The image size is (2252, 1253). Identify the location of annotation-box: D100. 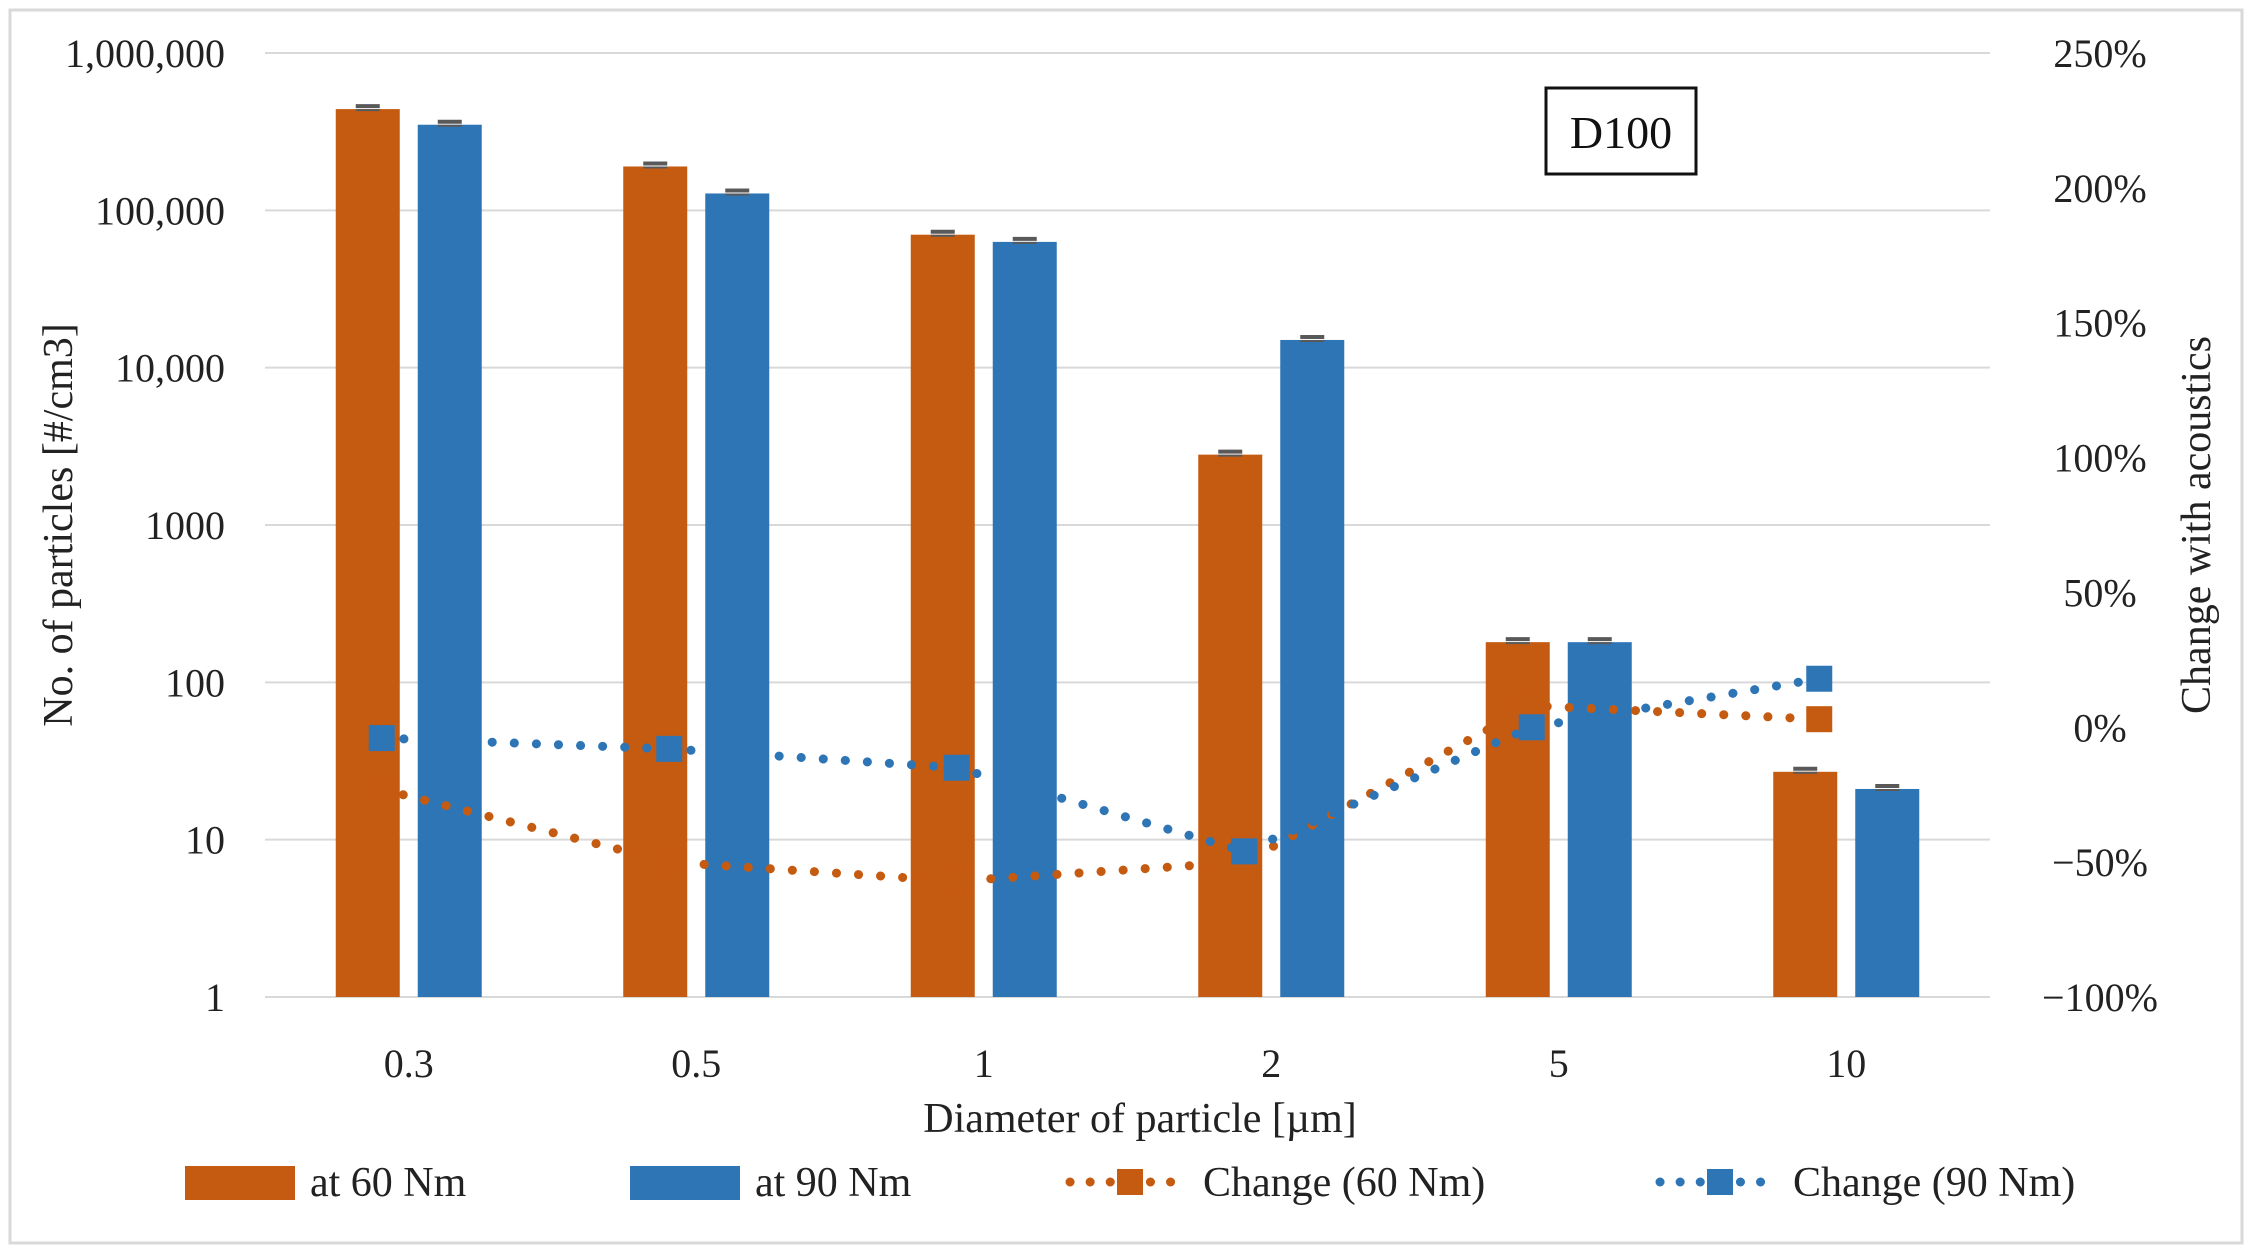
(1621, 131).